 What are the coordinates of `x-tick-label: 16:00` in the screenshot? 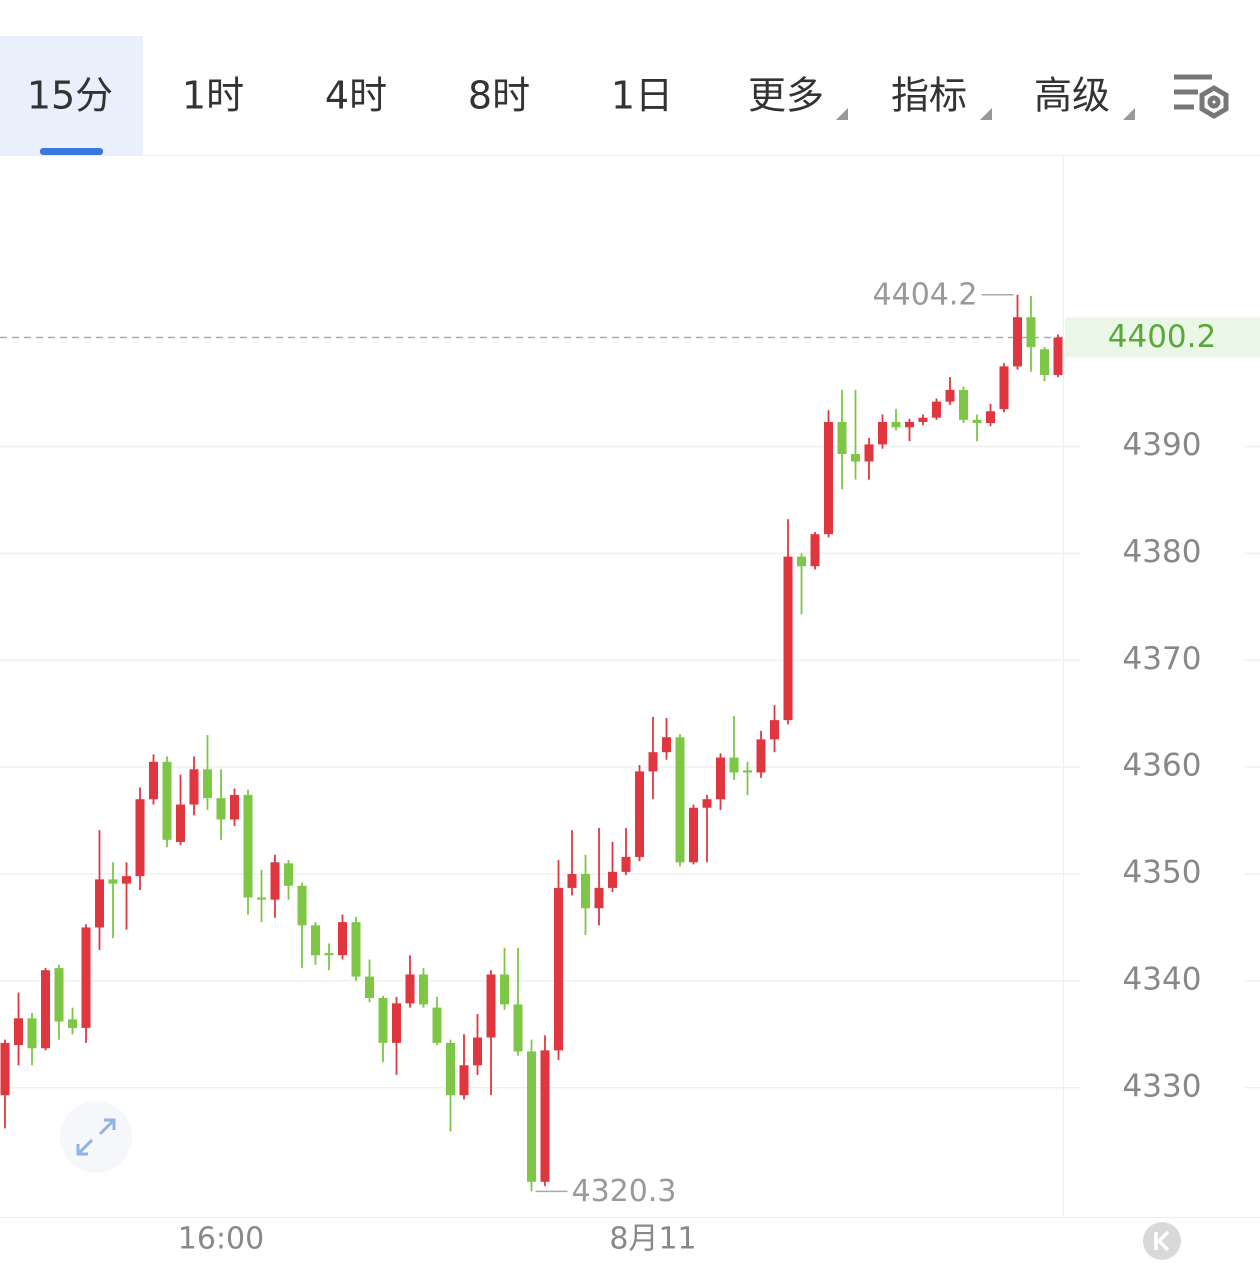 It's located at (221, 1239).